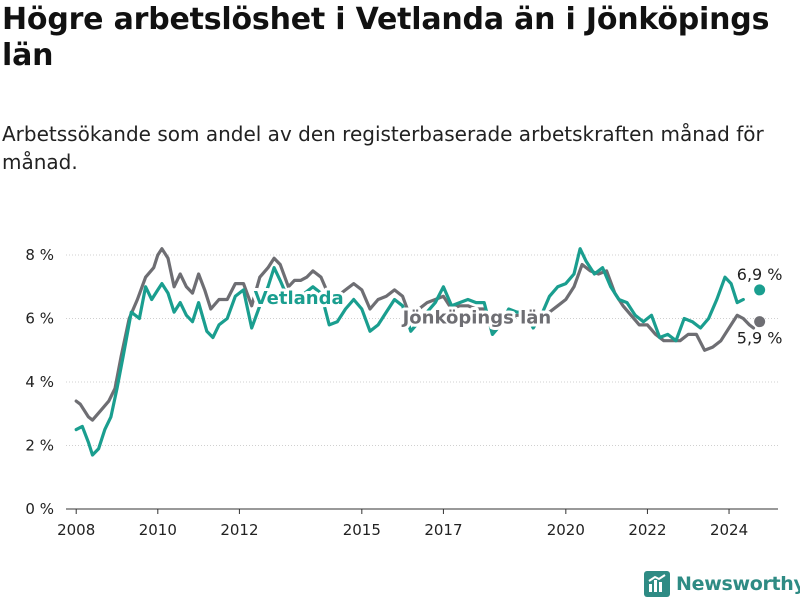 The height and width of the screenshot is (600, 800). I want to click on series-label: Vetlanda, so click(299, 298).